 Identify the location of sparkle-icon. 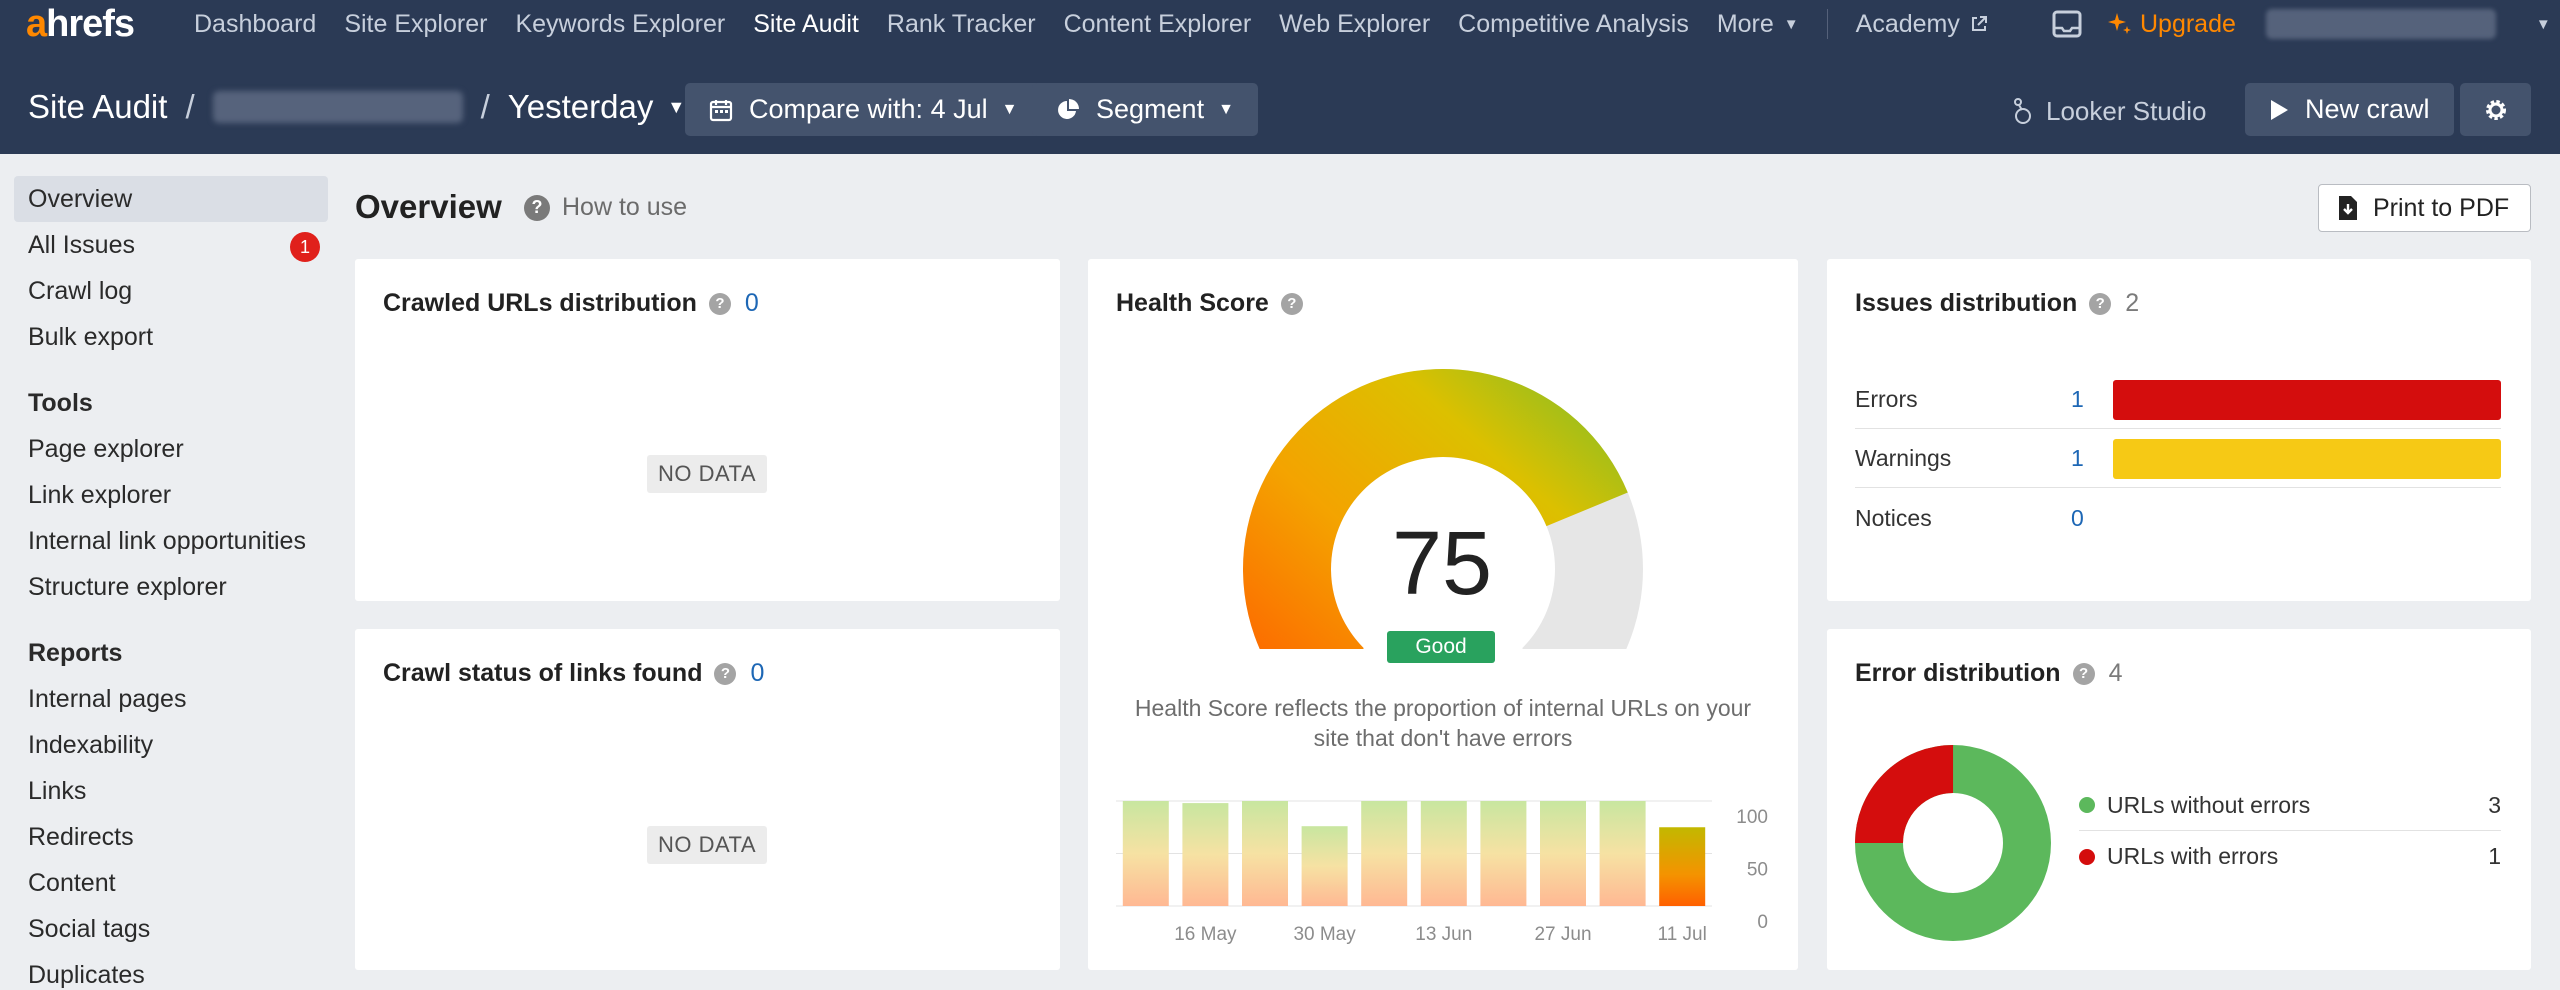
(2119, 23).